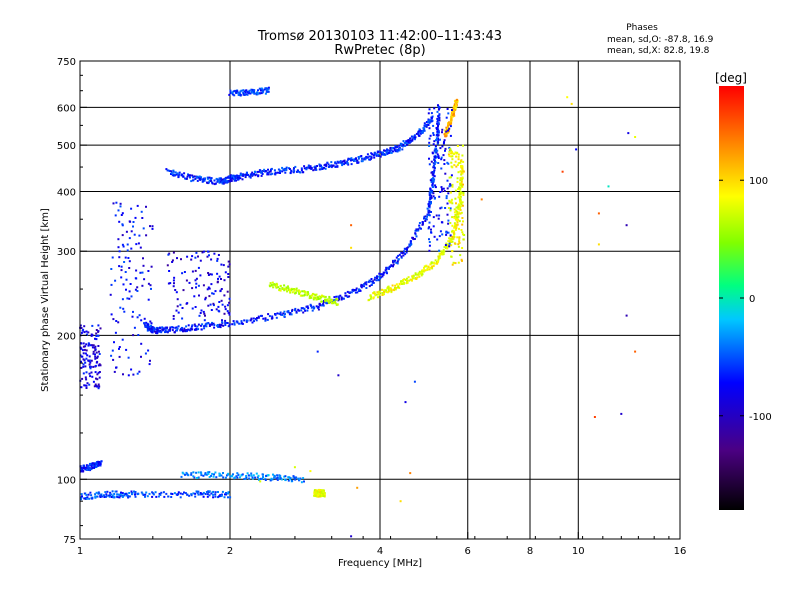 Image resolution: width=800 pixels, height=600 pixels. I want to click on chart-subtitle: RwPretec (8p), so click(379, 50).